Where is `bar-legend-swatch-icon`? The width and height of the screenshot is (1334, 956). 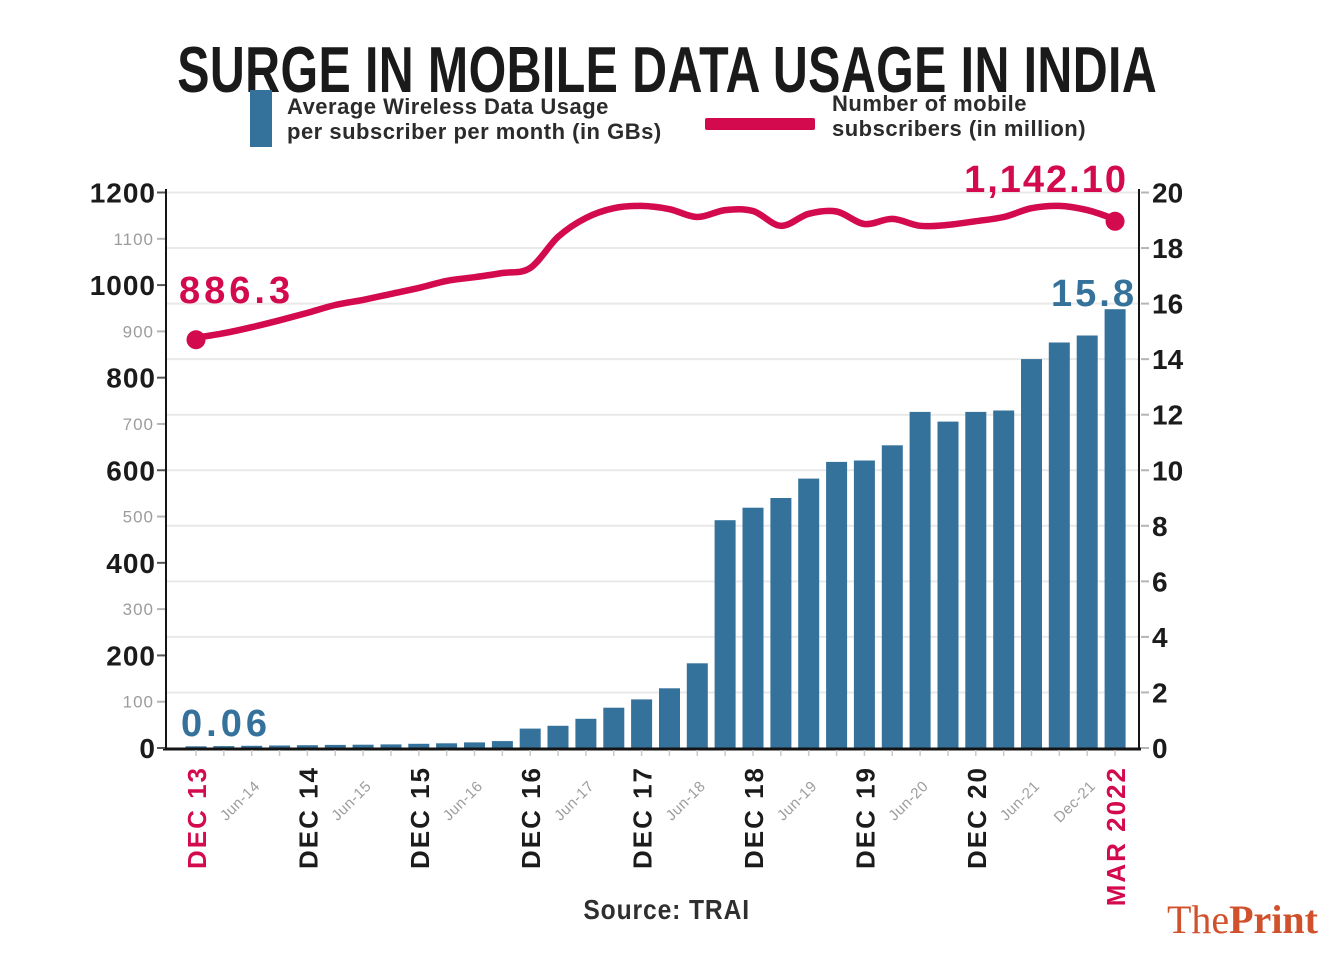 bar-legend-swatch-icon is located at coordinates (261, 118).